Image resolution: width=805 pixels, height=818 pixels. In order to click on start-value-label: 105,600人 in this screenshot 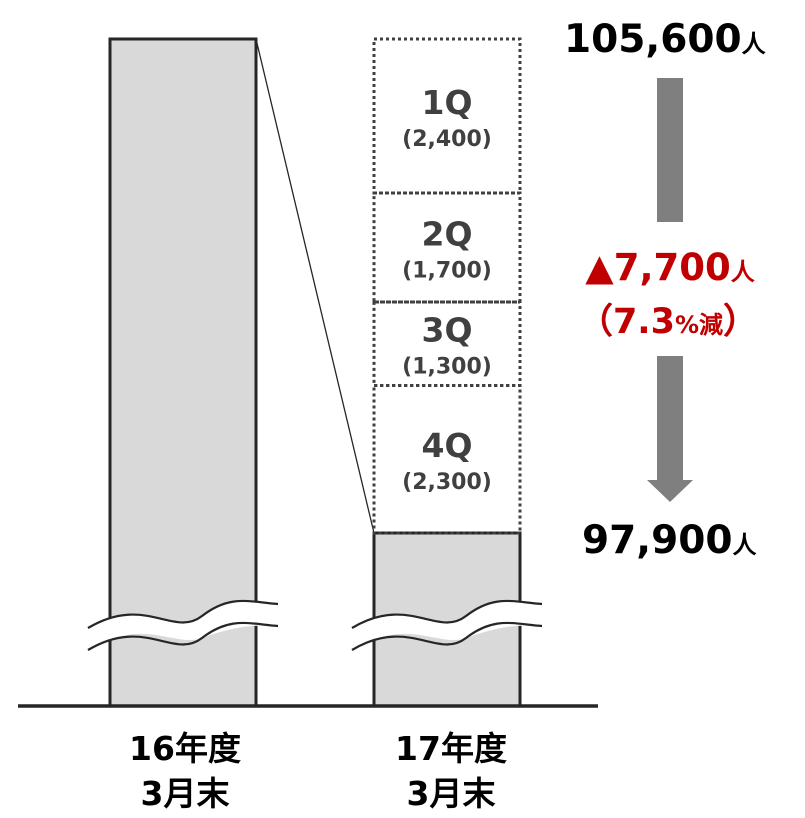, I will do `click(665, 39)`.